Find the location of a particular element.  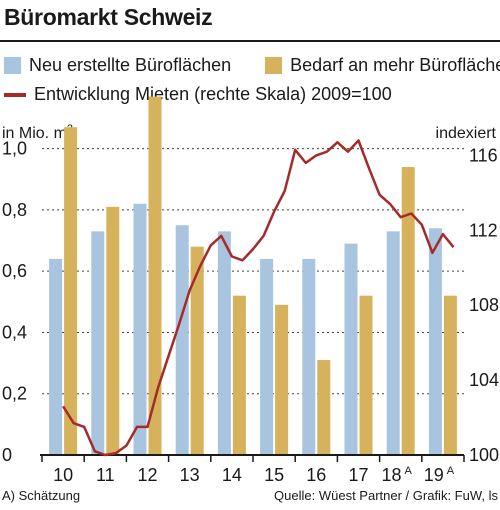

source-note: Quelle: Wüest Partner / Grafik: FuW, ls is located at coordinates (386, 495).